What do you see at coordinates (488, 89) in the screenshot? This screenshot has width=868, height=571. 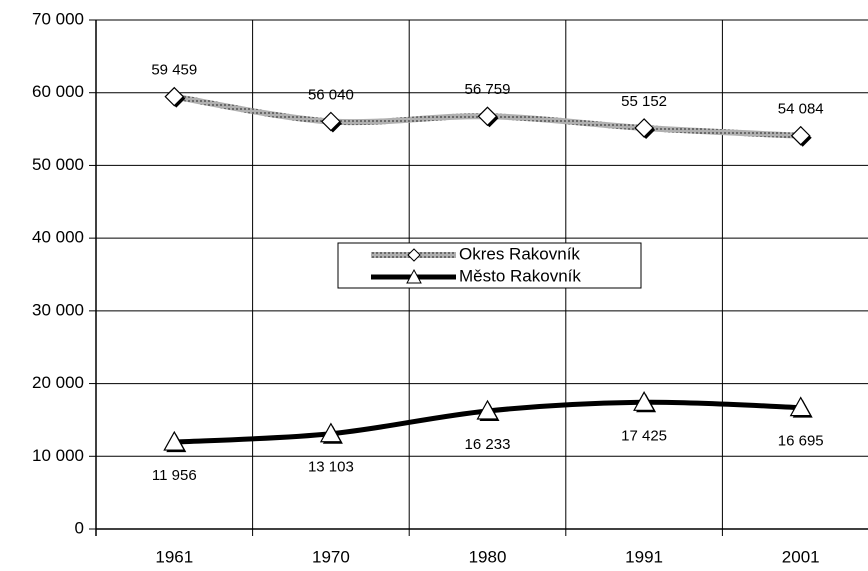 I see `data-label: 56 759` at bounding box center [488, 89].